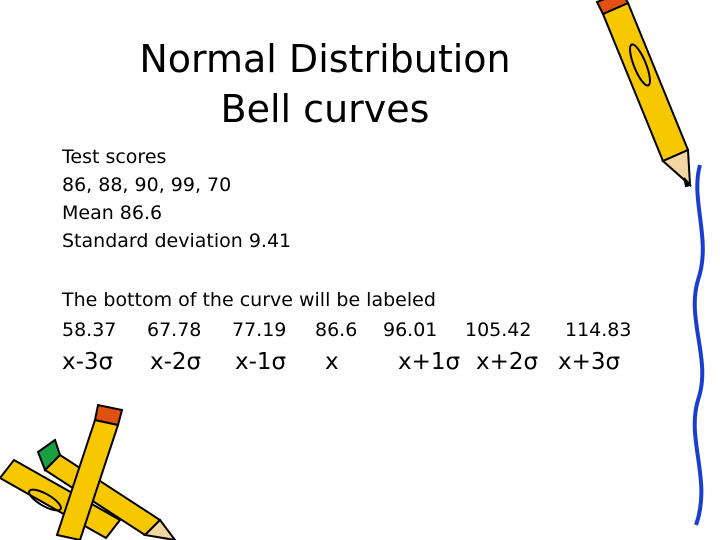 This screenshot has height=540, width=720. Describe the element at coordinates (88, 362) in the screenshot. I see `scale-label: x-3σ` at that location.